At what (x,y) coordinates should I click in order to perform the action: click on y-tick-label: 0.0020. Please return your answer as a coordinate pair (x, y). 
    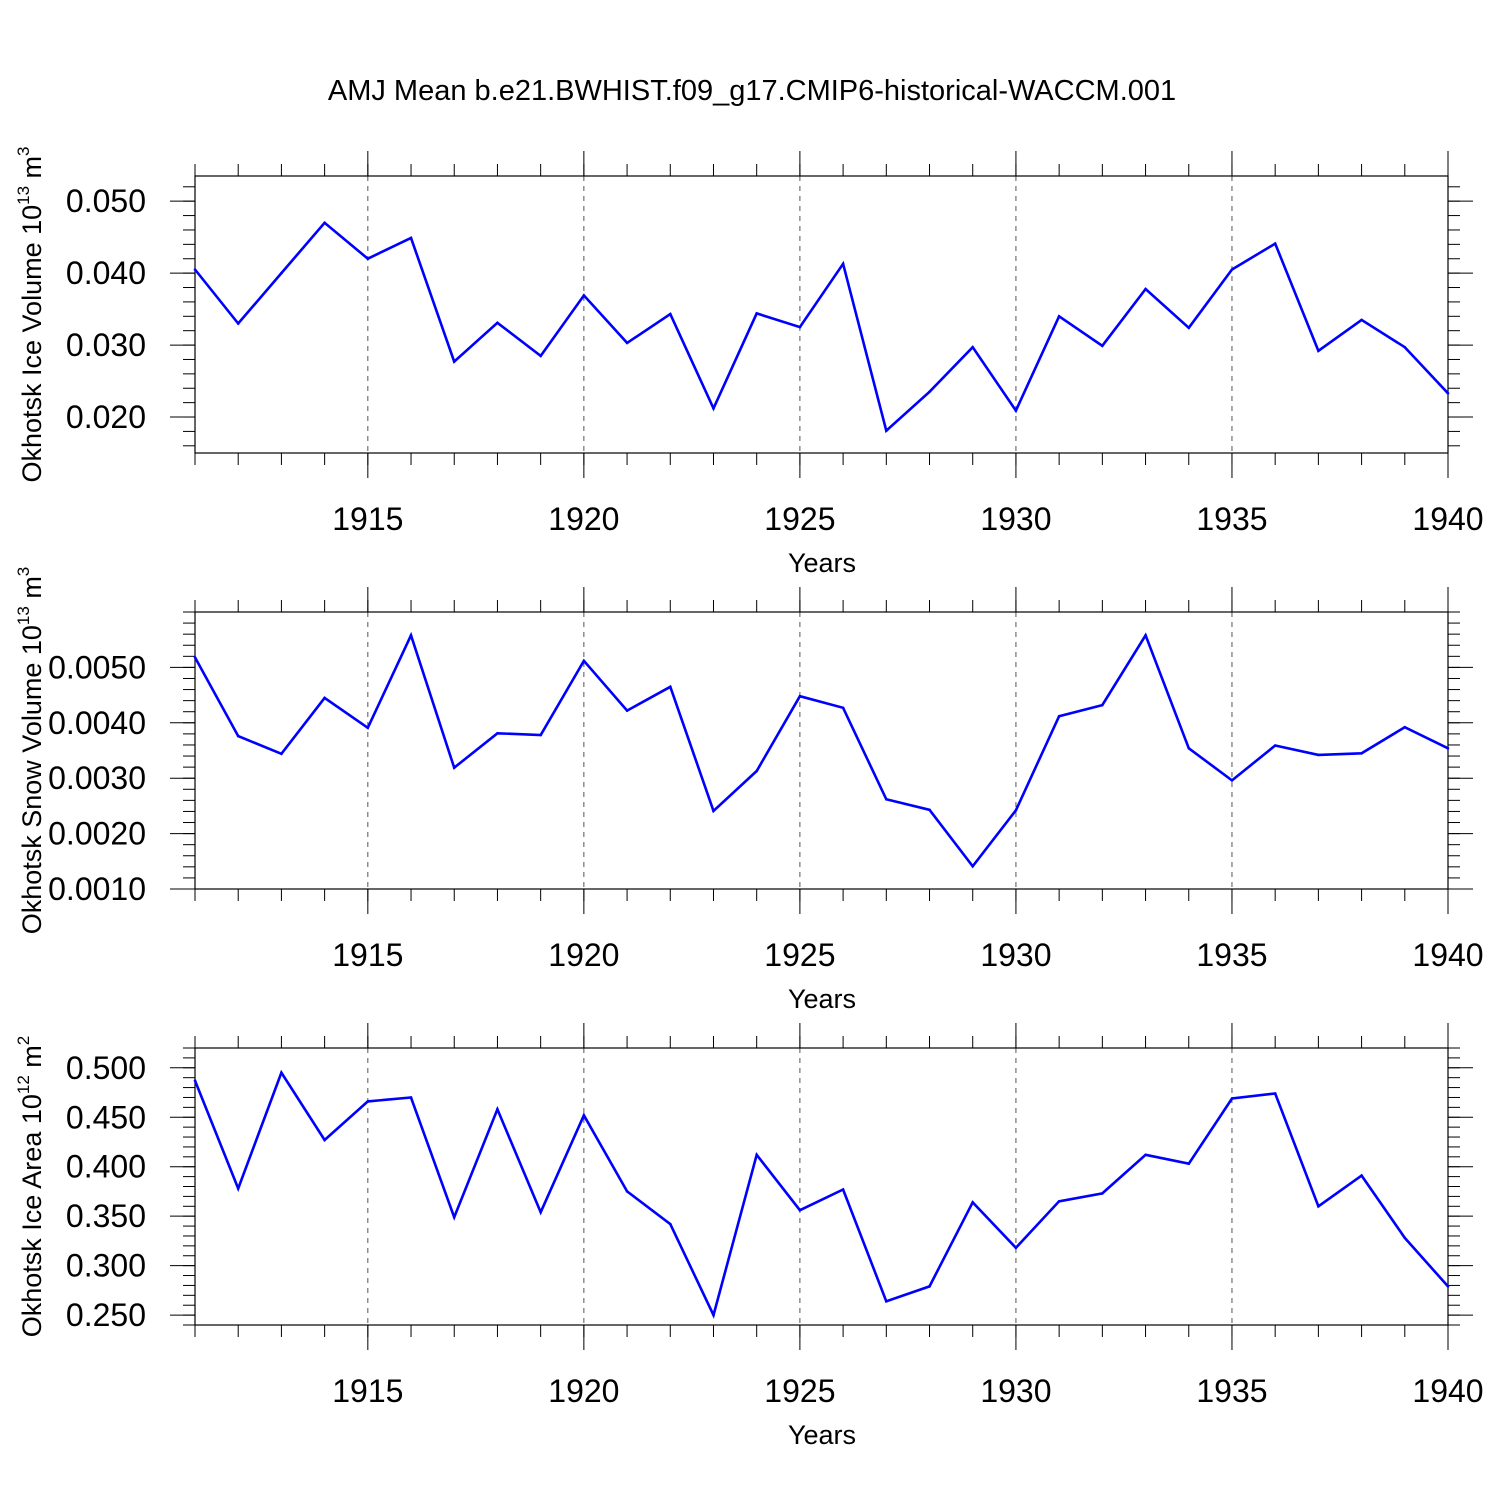
    Looking at the image, I should click on (97, 834).